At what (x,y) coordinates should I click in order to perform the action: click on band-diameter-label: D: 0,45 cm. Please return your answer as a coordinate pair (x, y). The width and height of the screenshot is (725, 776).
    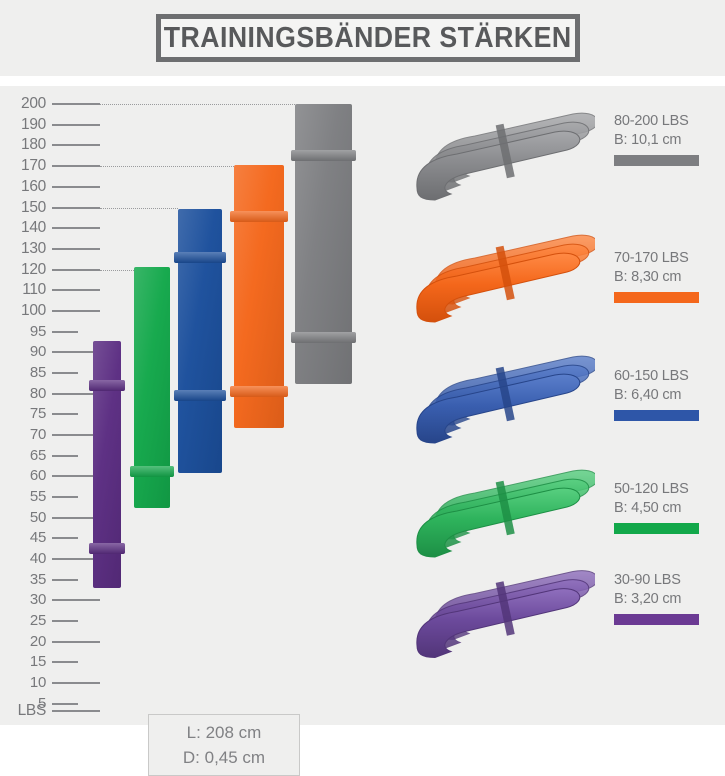
    Looking at the image, I should click on (224, 757).